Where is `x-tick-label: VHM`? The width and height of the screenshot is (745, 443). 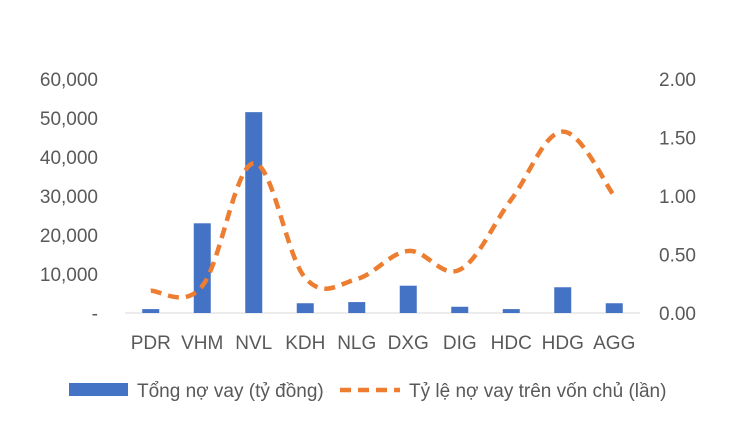
x-tick-label: VHM is located at coordinates (202, 343).